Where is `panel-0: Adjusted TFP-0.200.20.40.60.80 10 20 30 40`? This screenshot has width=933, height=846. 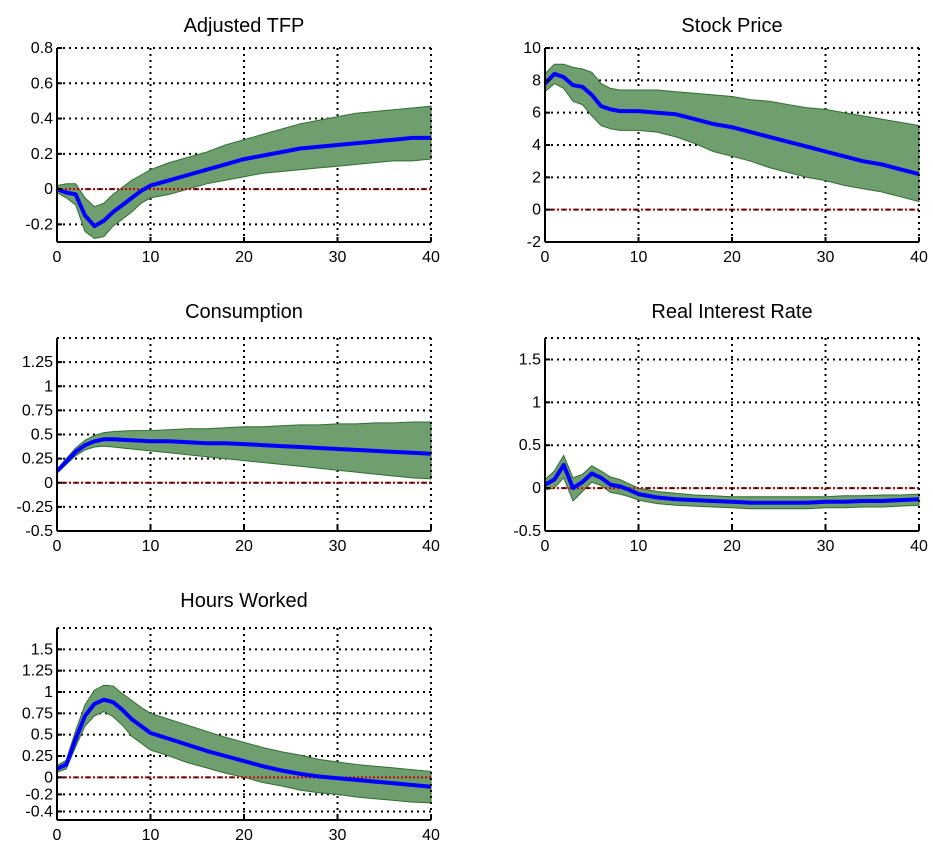
panel-0: Adjusted TFP-0.200.20.40.60.80 10 20 30 40 is located at coordinates (232, 140).